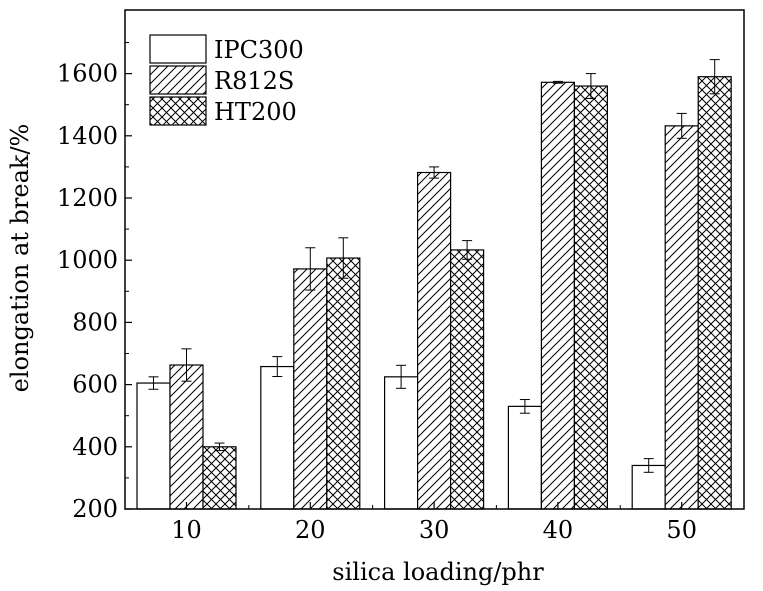 The width and height of the screenshot is (763, 591). Describe the element at coordinates (20, 258) in the screenshot. I see `y-axis-title: elongation at break/%` at that location.